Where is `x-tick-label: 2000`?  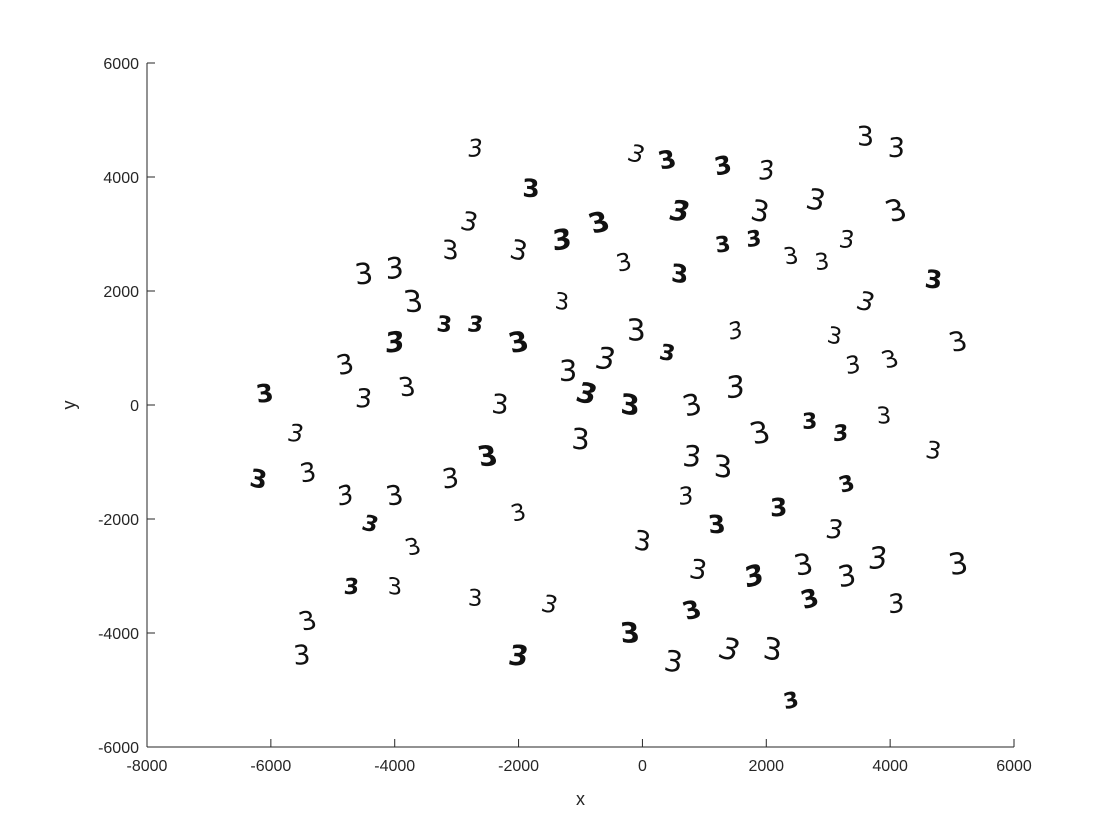
x-tick-label: 2000 is located at coordinates (766, 766).